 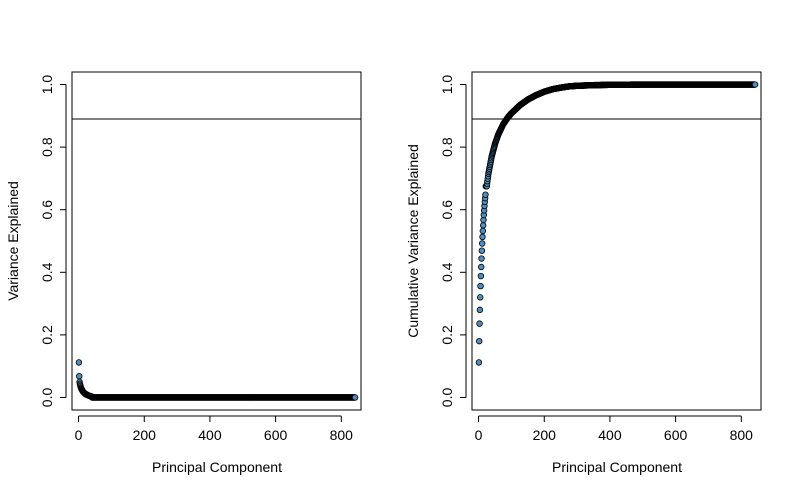 I want to click on points, so click(x=217, y=380).